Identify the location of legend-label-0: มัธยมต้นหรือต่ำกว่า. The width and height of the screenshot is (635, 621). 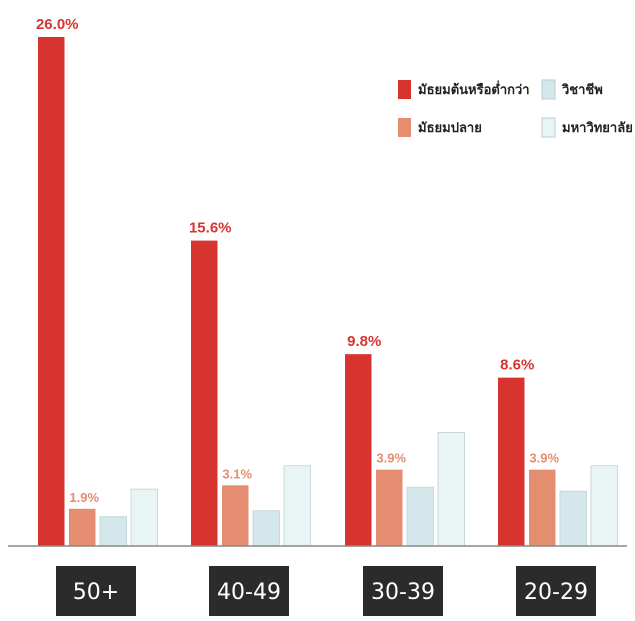
(474, 89).